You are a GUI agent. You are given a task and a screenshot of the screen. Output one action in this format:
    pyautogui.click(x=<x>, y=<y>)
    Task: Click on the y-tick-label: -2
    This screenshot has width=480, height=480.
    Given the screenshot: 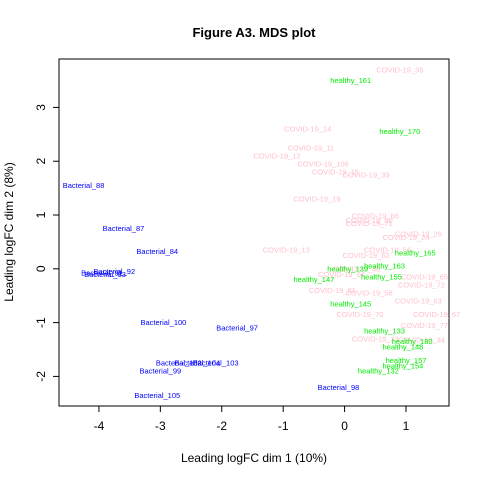 What is the action you would take?
    pyautogui.click(x=41, y=376)
    